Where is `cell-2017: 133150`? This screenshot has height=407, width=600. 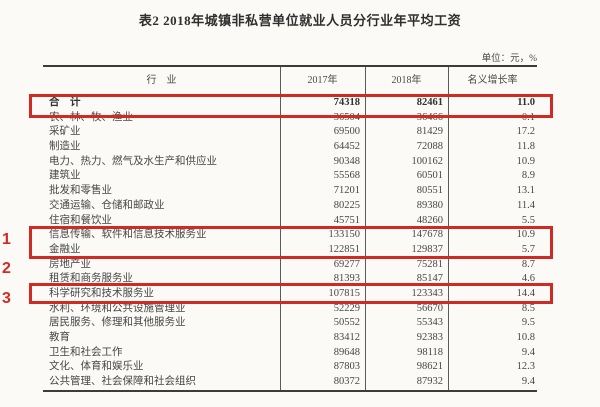 cell-2017: 133150 is located at coordinates (344, 235).